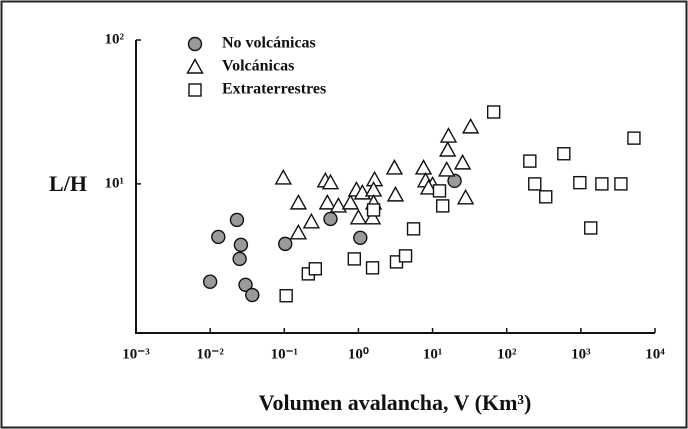 The image size is (688, 429). What do you see at coordinates (68, 183) in the screenshot?
I see `y-axis-label: L/H` at bounding box center [68, 183].